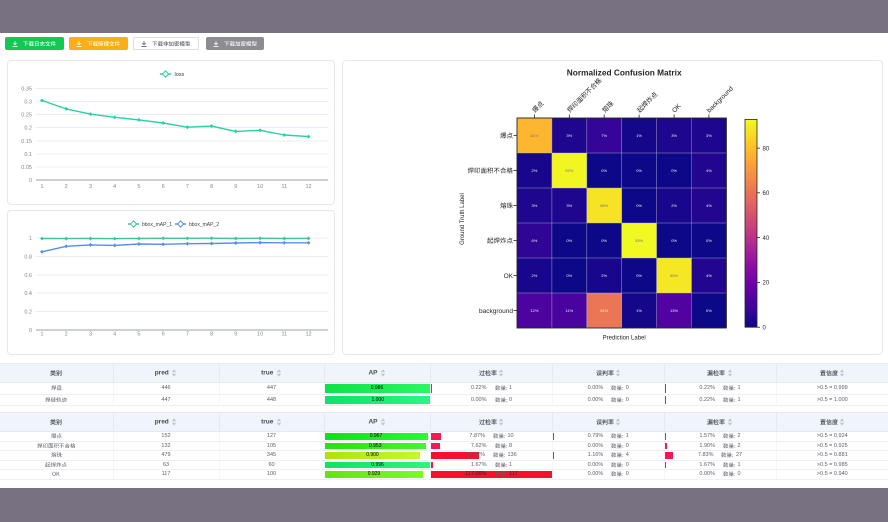  I want to click on svg-text: 61%, so click(604, 310).